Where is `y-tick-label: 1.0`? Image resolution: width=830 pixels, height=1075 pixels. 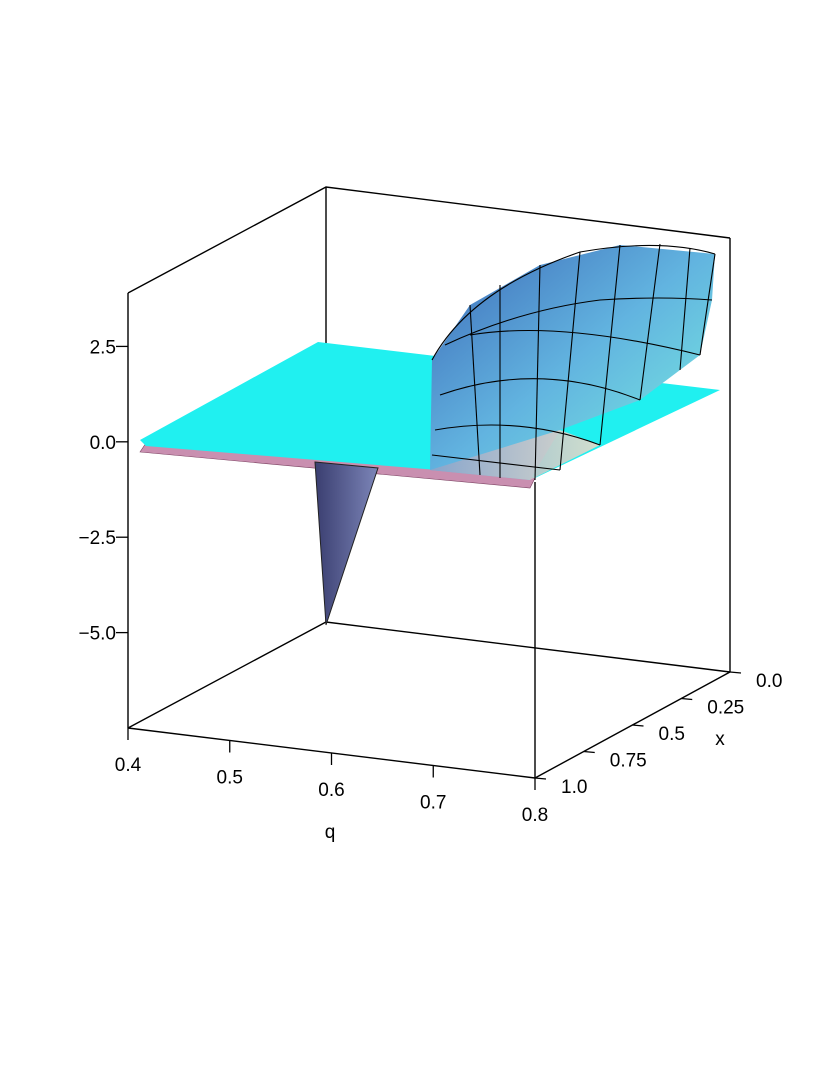
y-tick-label: 1.0 is located at coordinates (574, 787).